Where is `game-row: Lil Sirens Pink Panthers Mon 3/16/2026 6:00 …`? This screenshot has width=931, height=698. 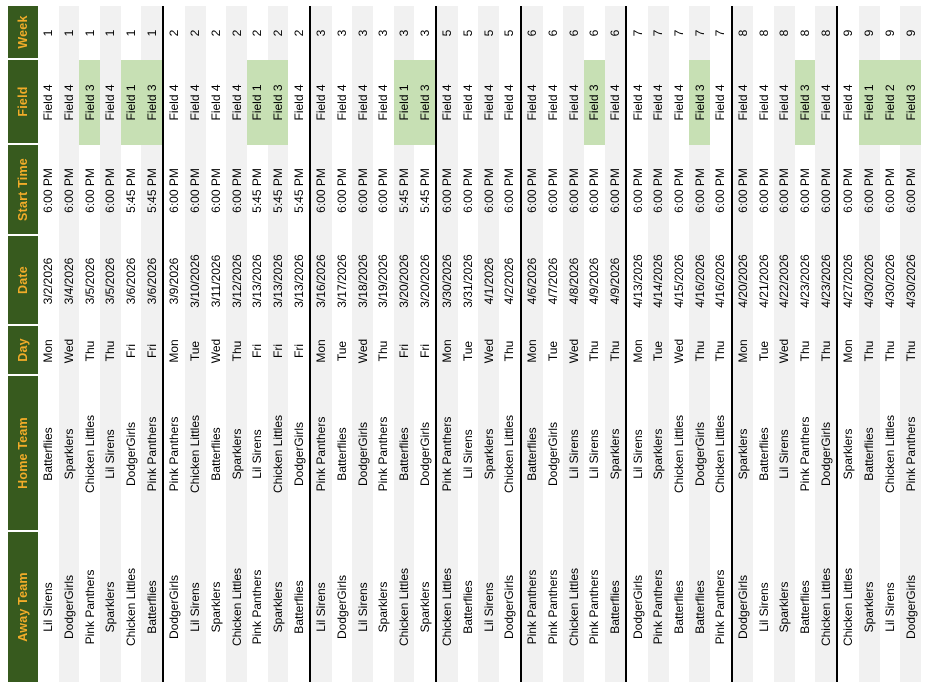
game-row: Lil Sirens Pink Panthers Mon 3/16/2026 6:00 … is located at coordinates (321, 344).